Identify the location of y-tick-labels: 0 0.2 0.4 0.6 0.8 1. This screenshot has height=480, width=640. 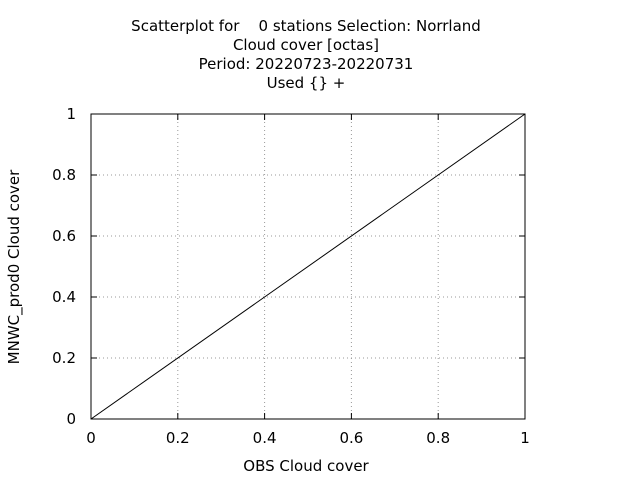
(64, 266).